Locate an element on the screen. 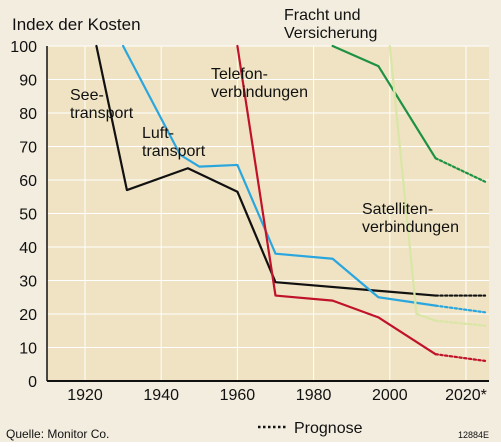 Image resolution: width=501 pixels, height=447 pixels. y-tick-70: 70 is located at coordinates (28, 148).